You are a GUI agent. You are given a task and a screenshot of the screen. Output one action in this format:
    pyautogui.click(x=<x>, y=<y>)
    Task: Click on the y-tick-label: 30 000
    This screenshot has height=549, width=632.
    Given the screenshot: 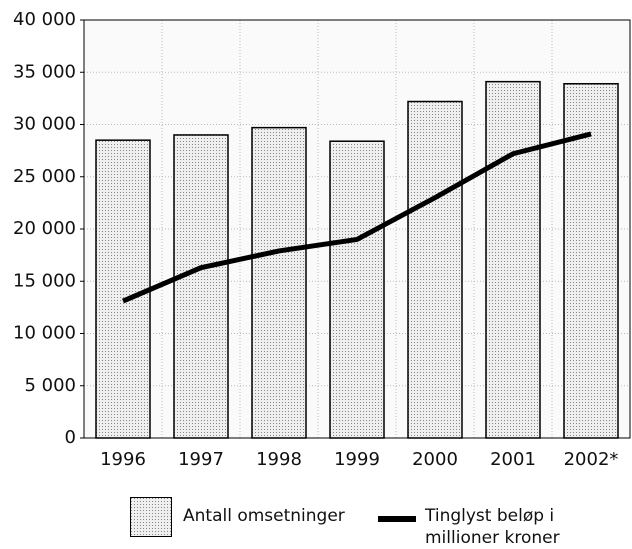 What is the action you would take?
    pyautogui.click(x=44, y=124)
    